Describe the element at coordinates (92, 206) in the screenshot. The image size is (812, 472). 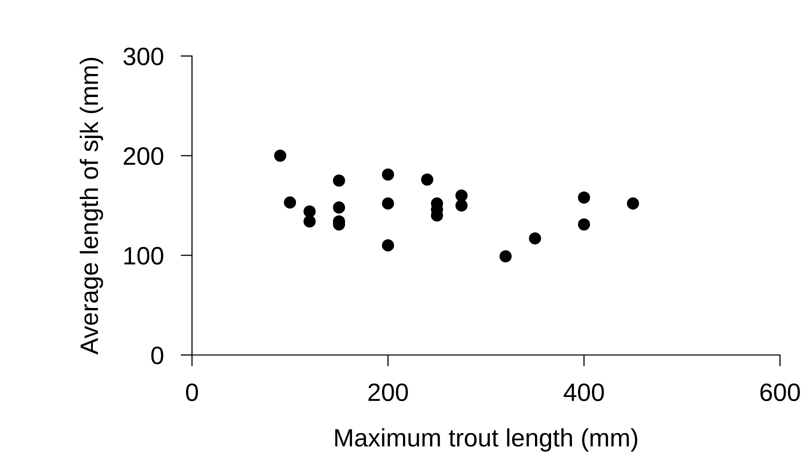
I see `y-axis-title: Average length of sjk (mm)` at that location.